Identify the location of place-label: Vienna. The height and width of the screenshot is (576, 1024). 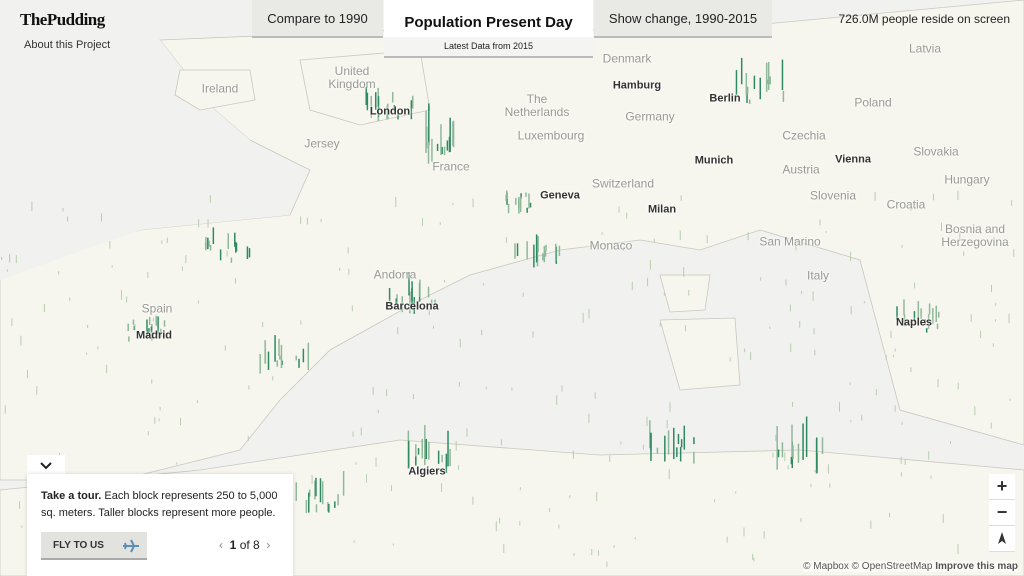
(853, 159).